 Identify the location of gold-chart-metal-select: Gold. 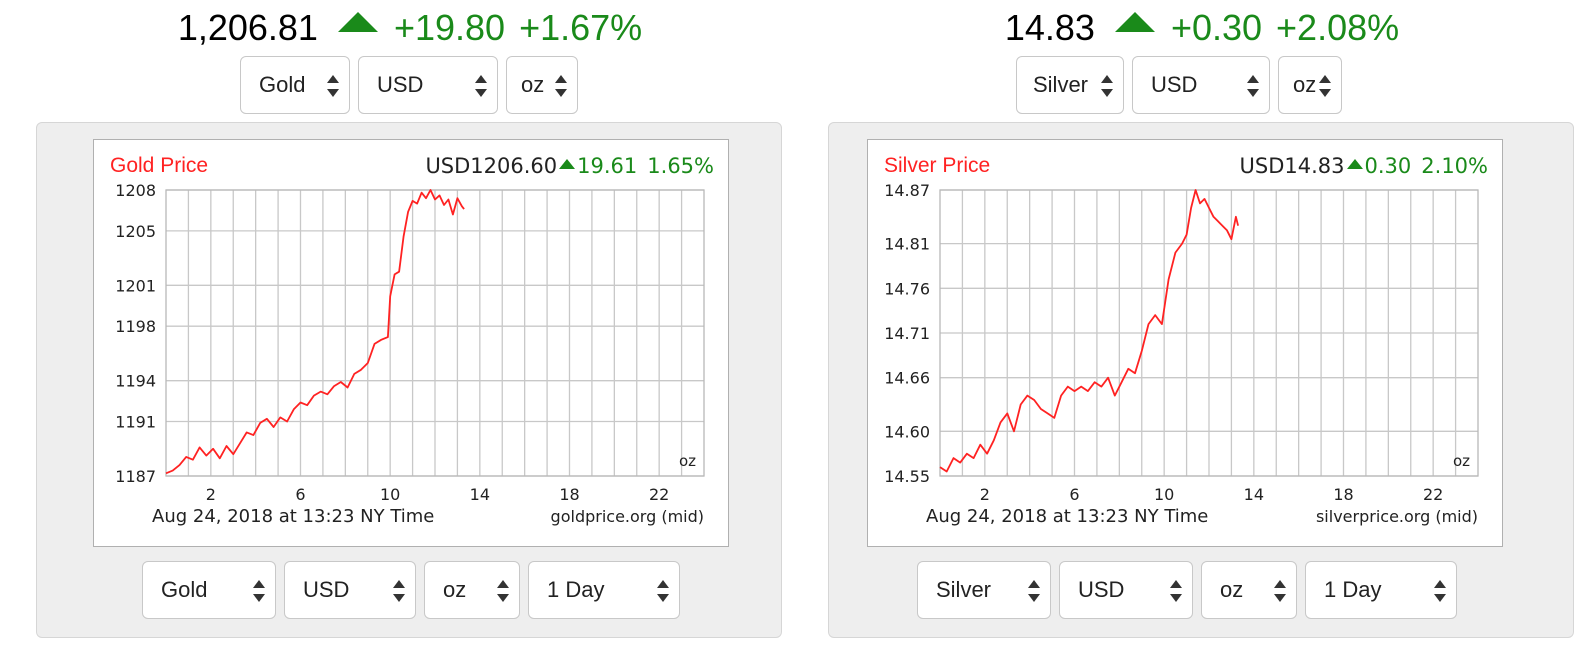
(209, 590).